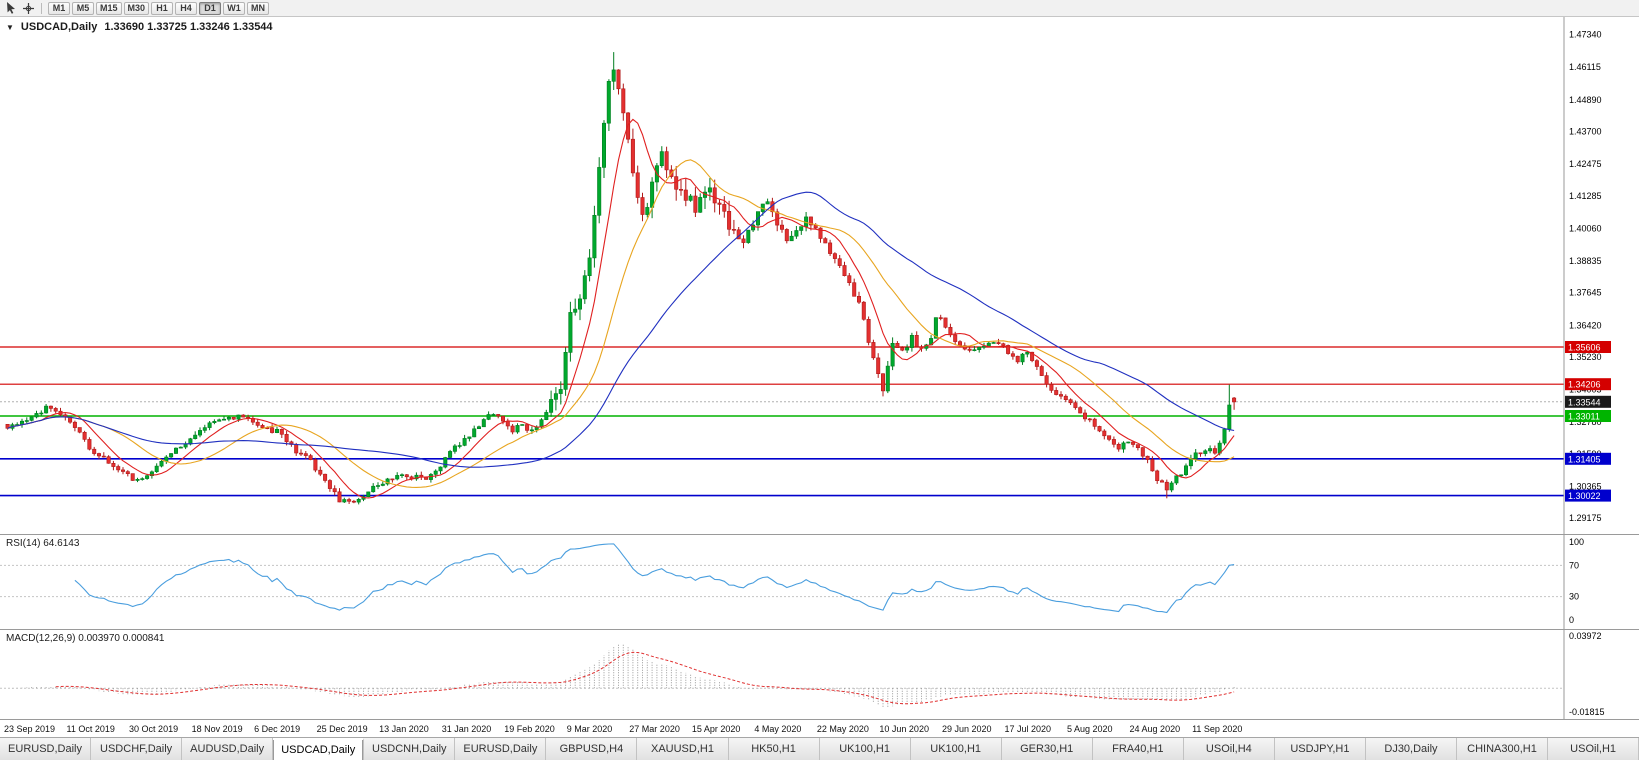 The image size is (1639, 760). Describe the element at coordinates (210, 8) in the screenshot. I see `tf-button-d1: D1` at that location.